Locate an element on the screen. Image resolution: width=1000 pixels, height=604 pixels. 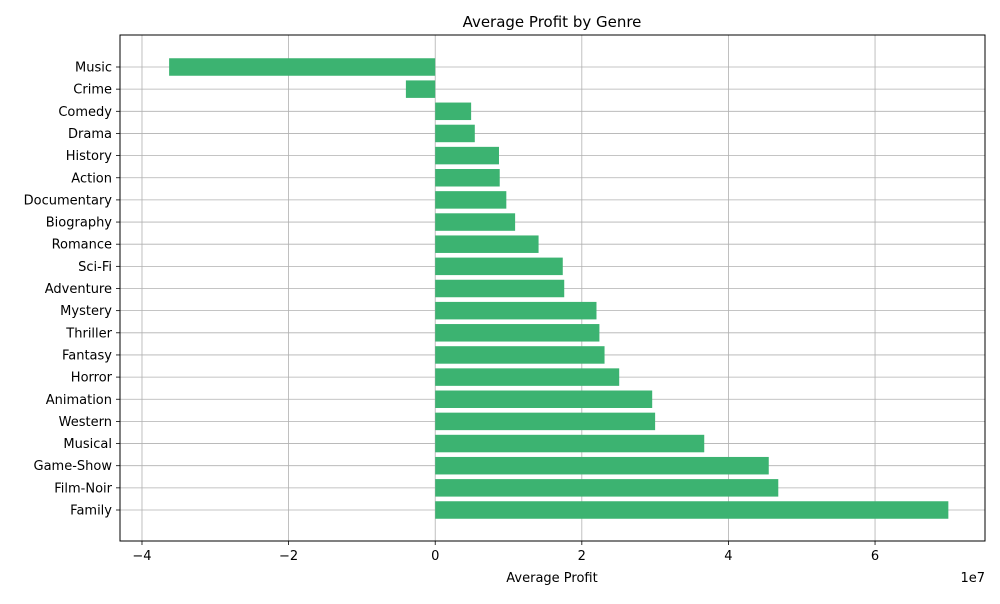
y-tick-label: Crime is located at coordinates (92, 90).